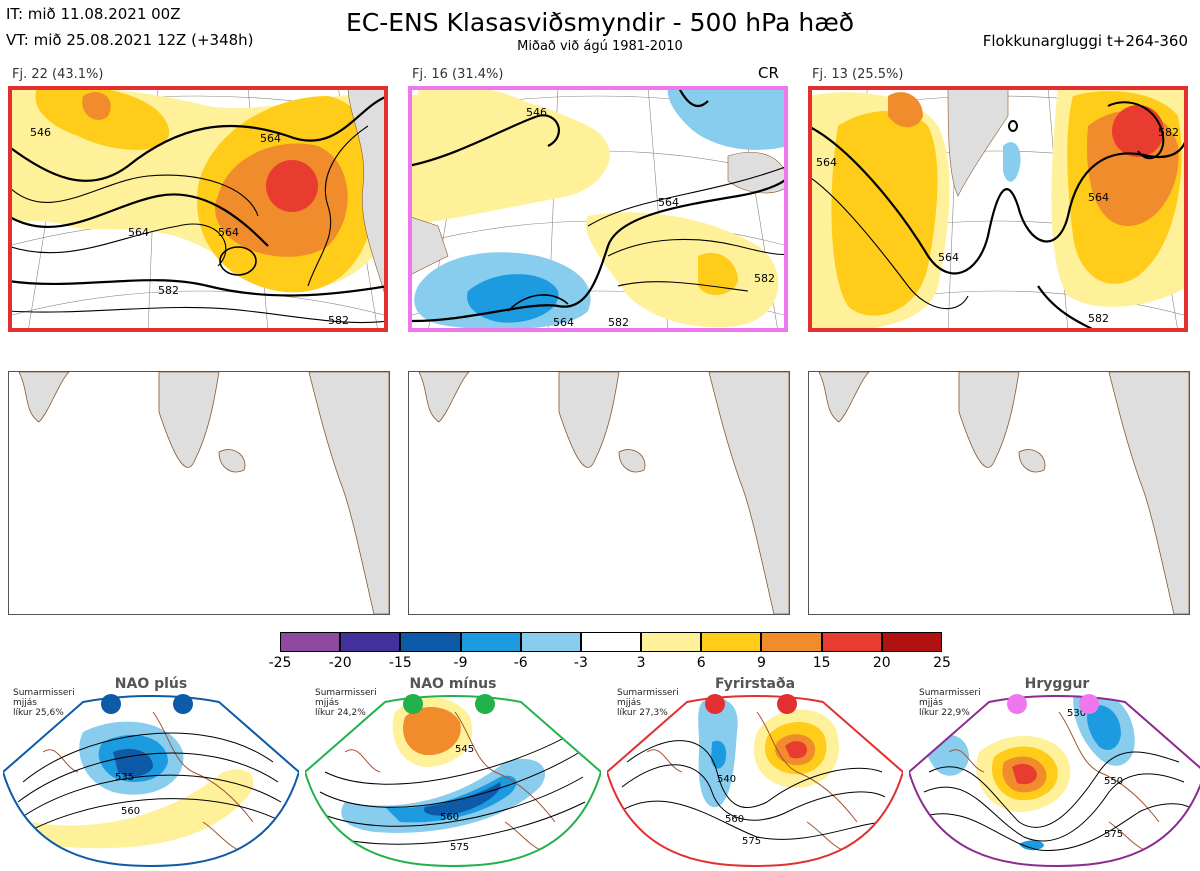 Image resolution: width=1200 pixels, height=871 pixels. Describe the element at coordinates (598, 209) in the screenshot. I see `cluster-map-2: 546 564 582 564 582` at that location.